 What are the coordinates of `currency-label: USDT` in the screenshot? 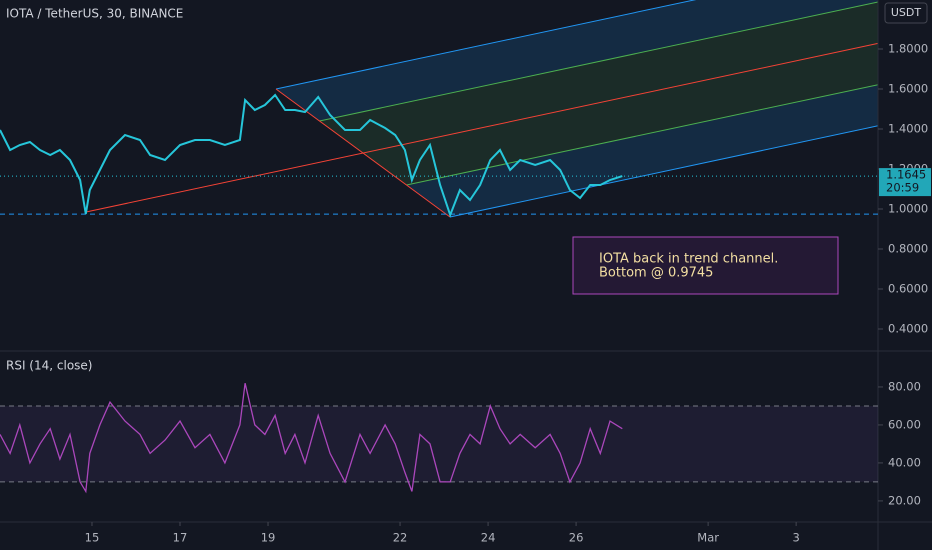 It's located at (906, 12).